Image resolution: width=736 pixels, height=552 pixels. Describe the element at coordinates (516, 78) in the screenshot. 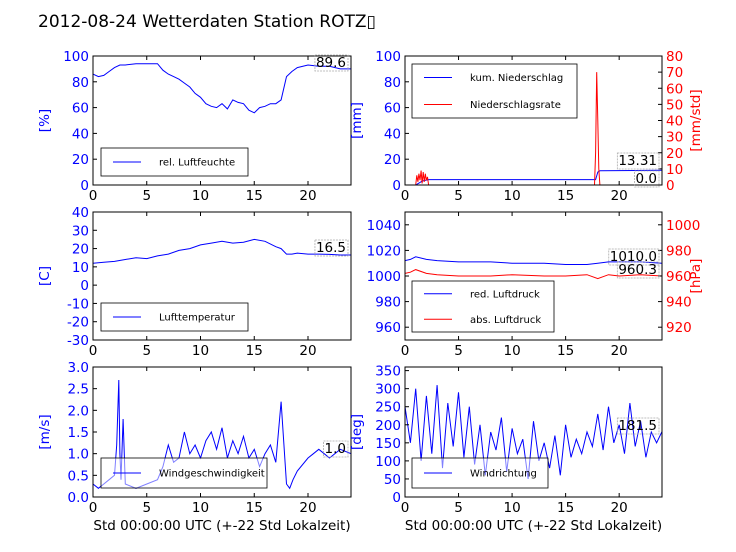

I see `legend-label: kum. Niederschlag` at that location.